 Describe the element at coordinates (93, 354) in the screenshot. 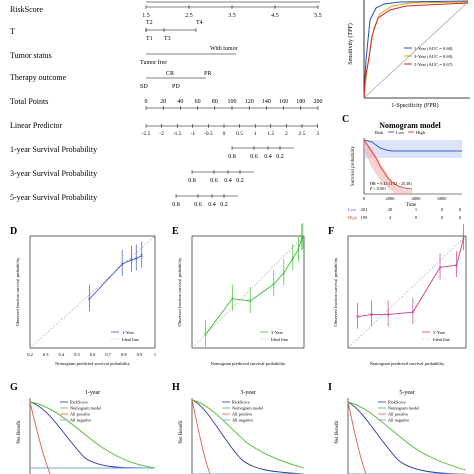

I see `calib-xtick-d-4: 0.6` at that location.